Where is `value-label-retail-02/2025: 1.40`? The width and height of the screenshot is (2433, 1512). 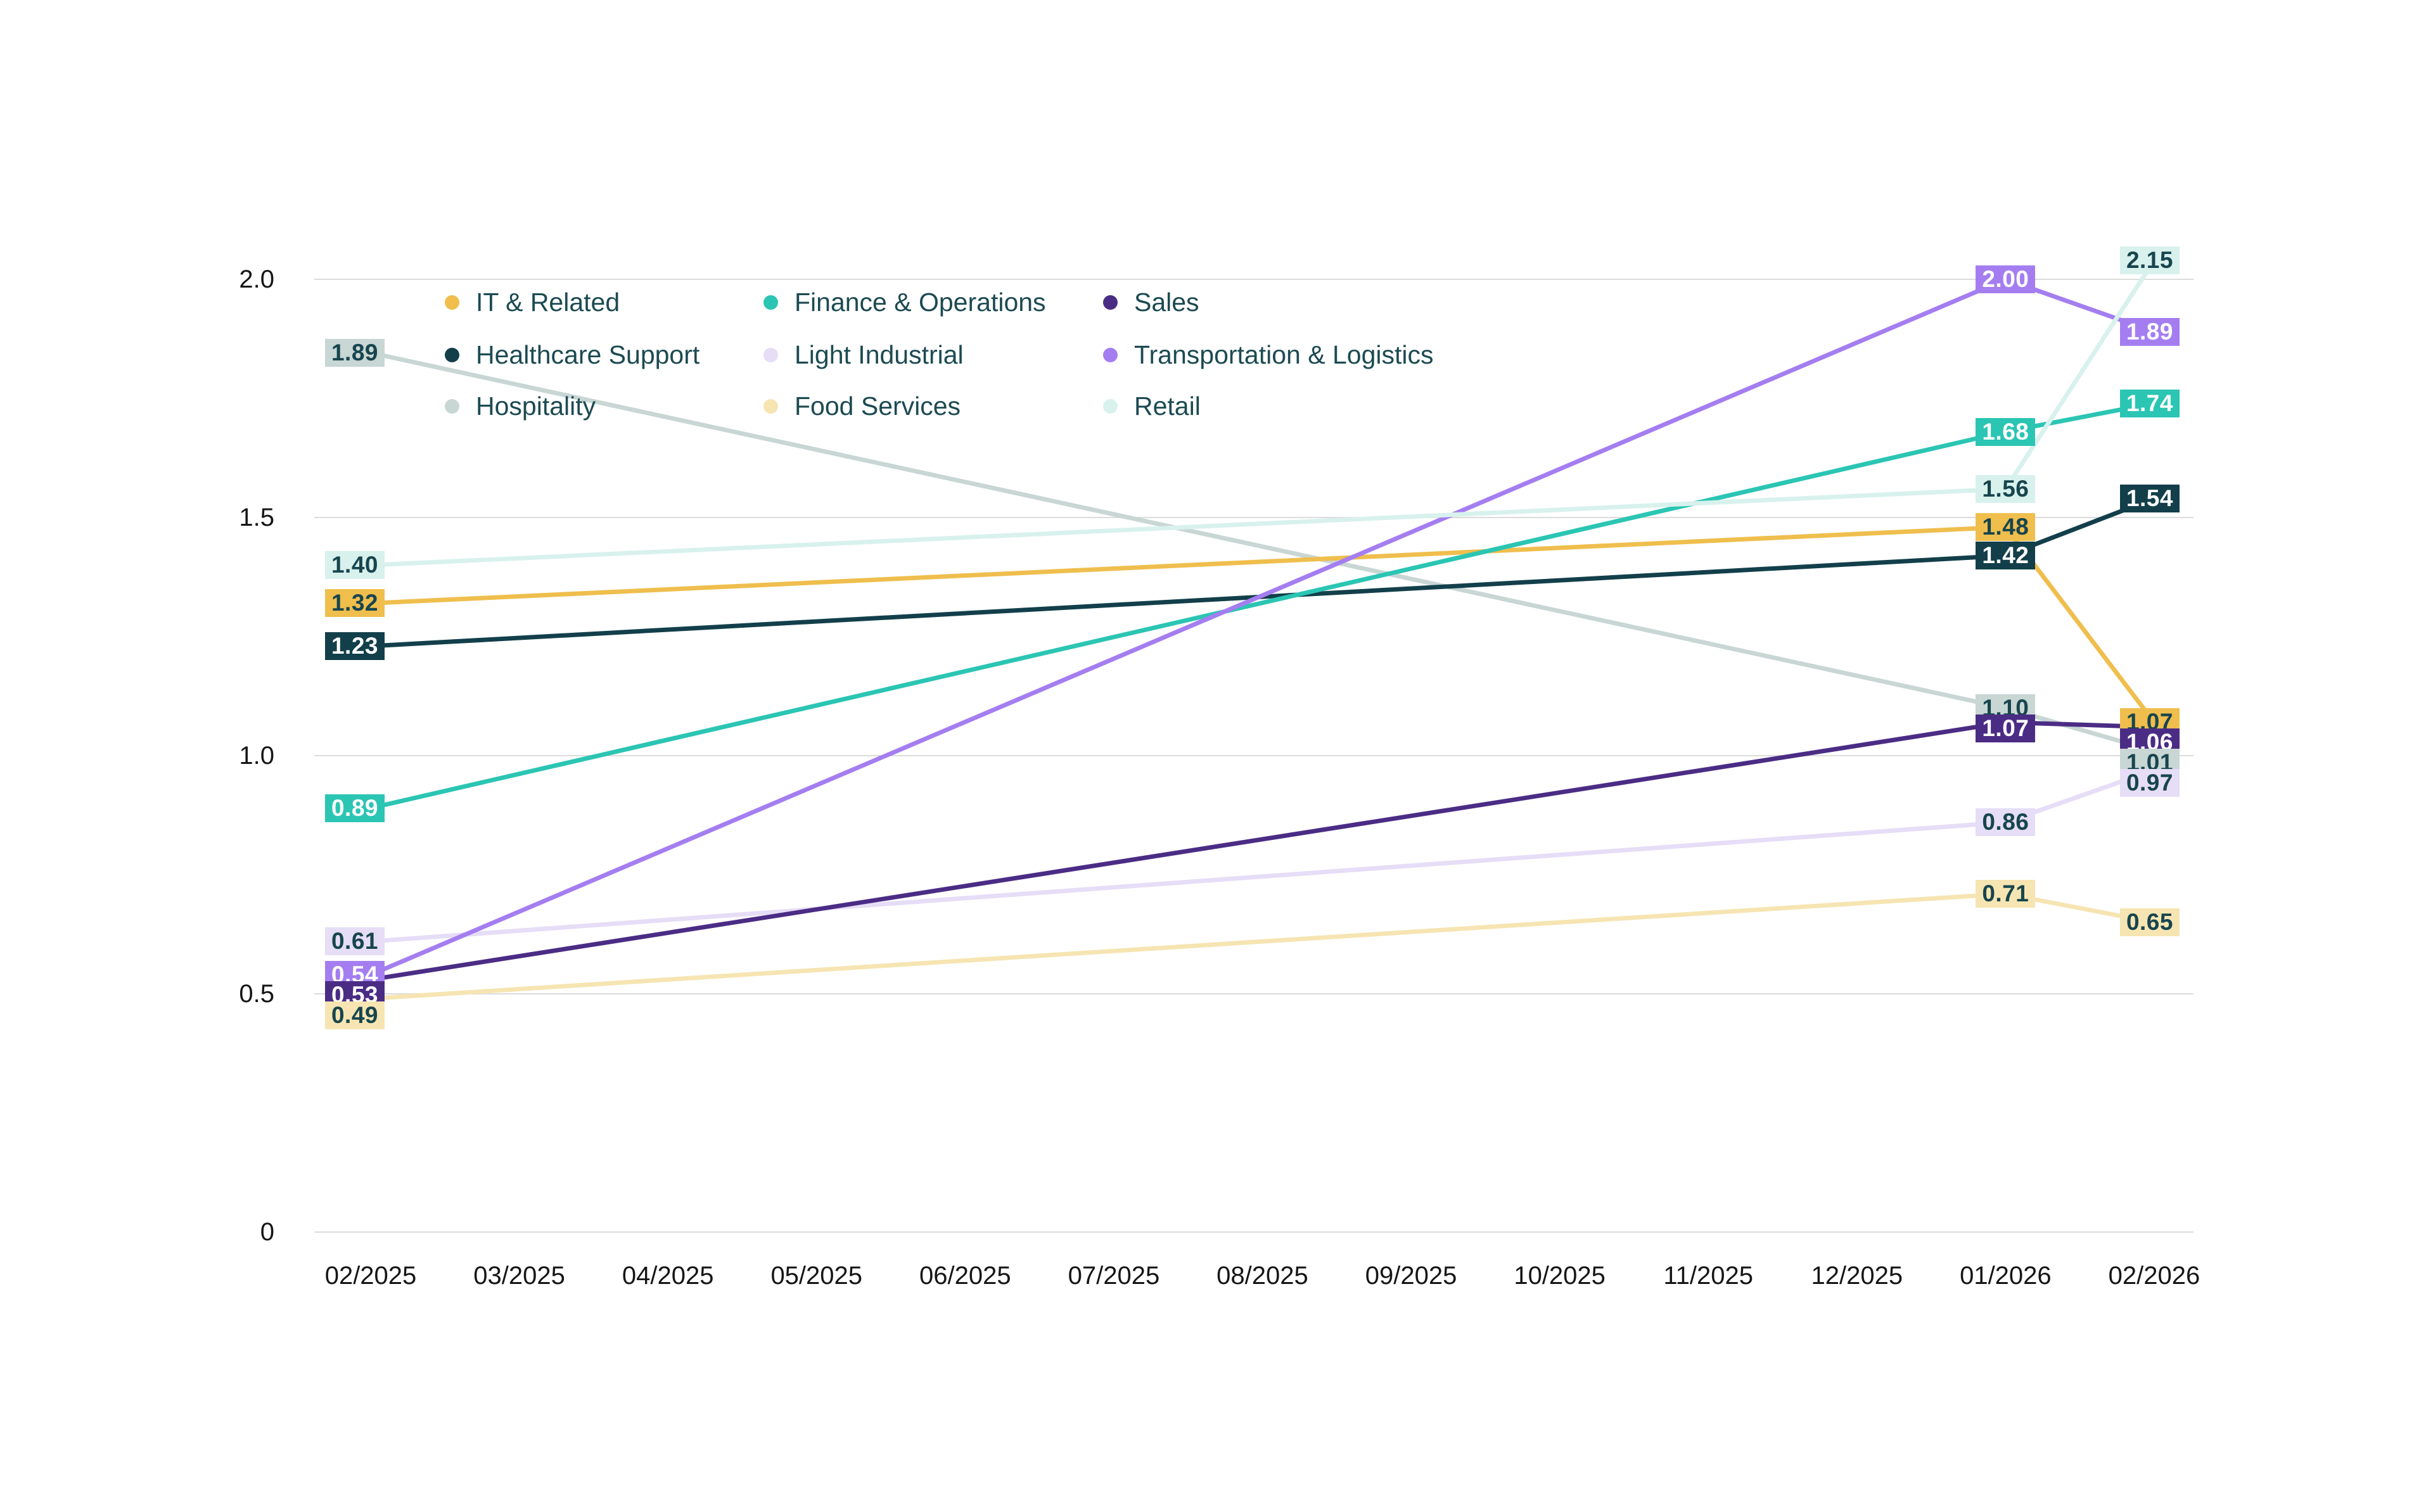
value-label-retail-02/2025: 1.40 is located at coordinates (355, 565).